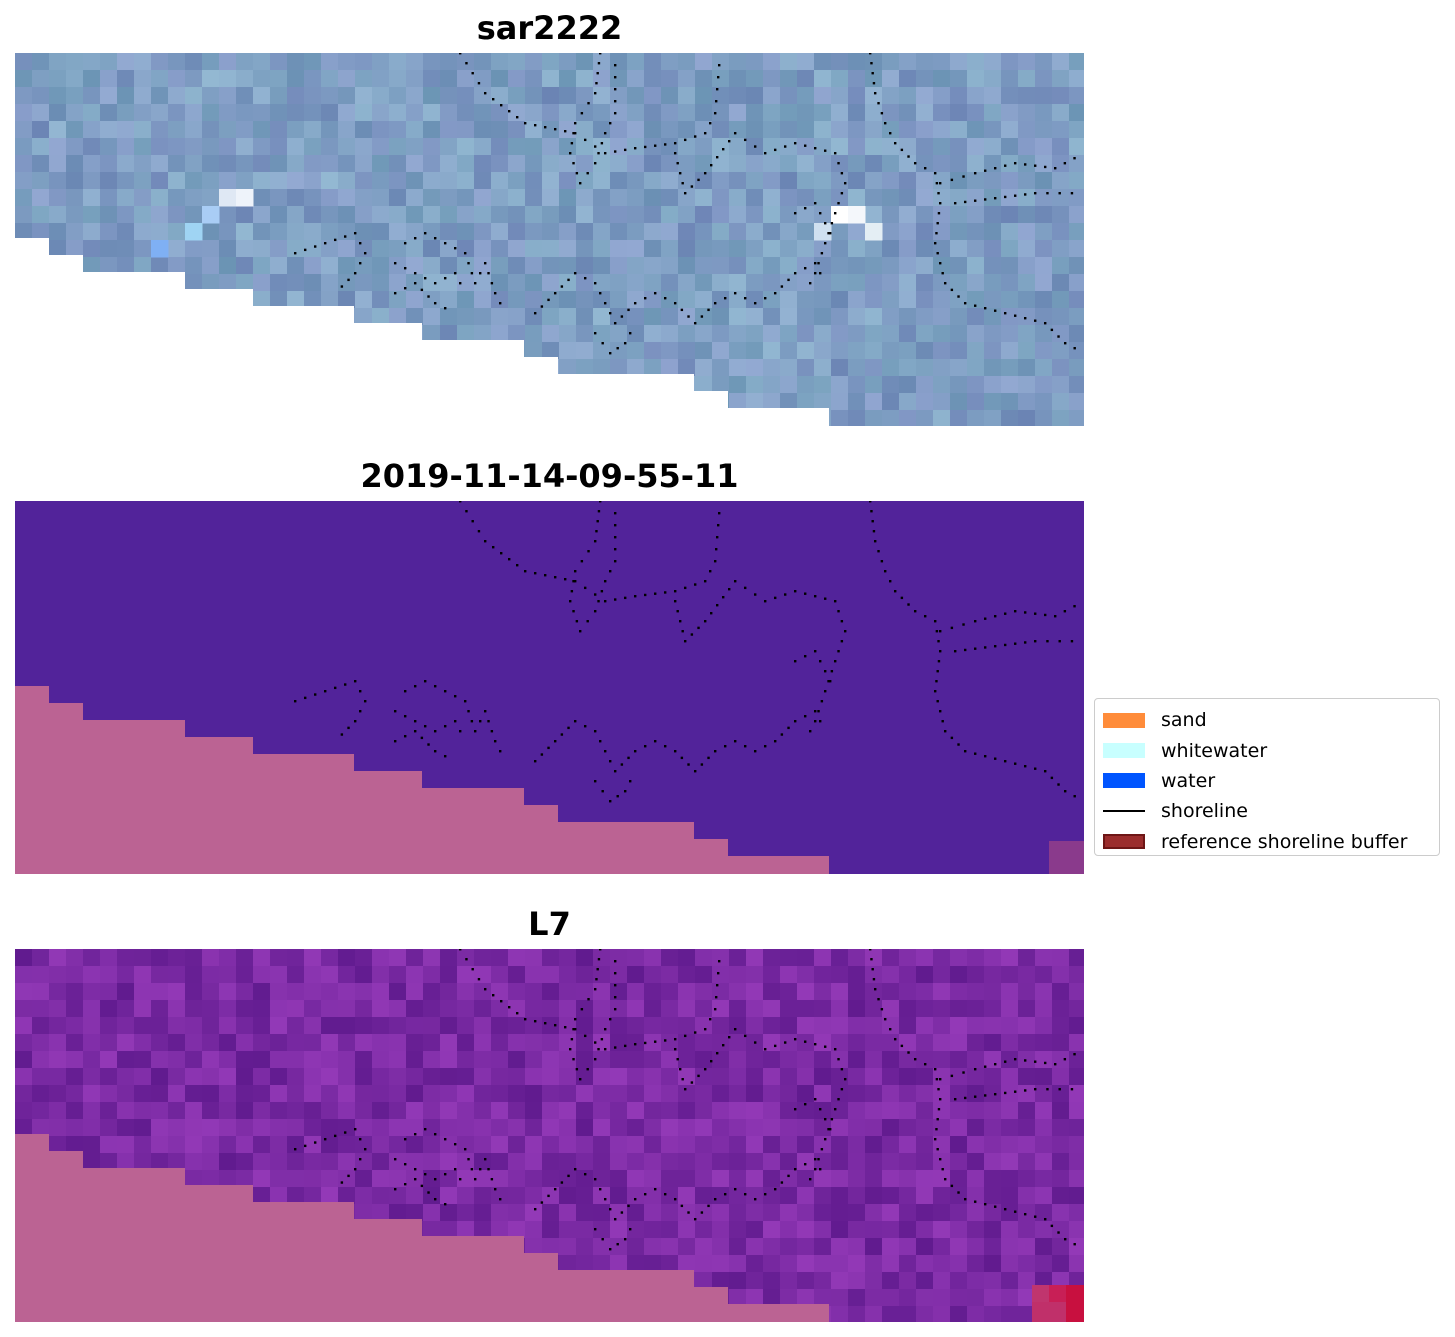 This screenshot has height=1337, width=1455. What do you see at coordinates (1124, 842) in the screenshot?
I see `reference-buffer-swatch-icon` at bounding box center [1124, 842].